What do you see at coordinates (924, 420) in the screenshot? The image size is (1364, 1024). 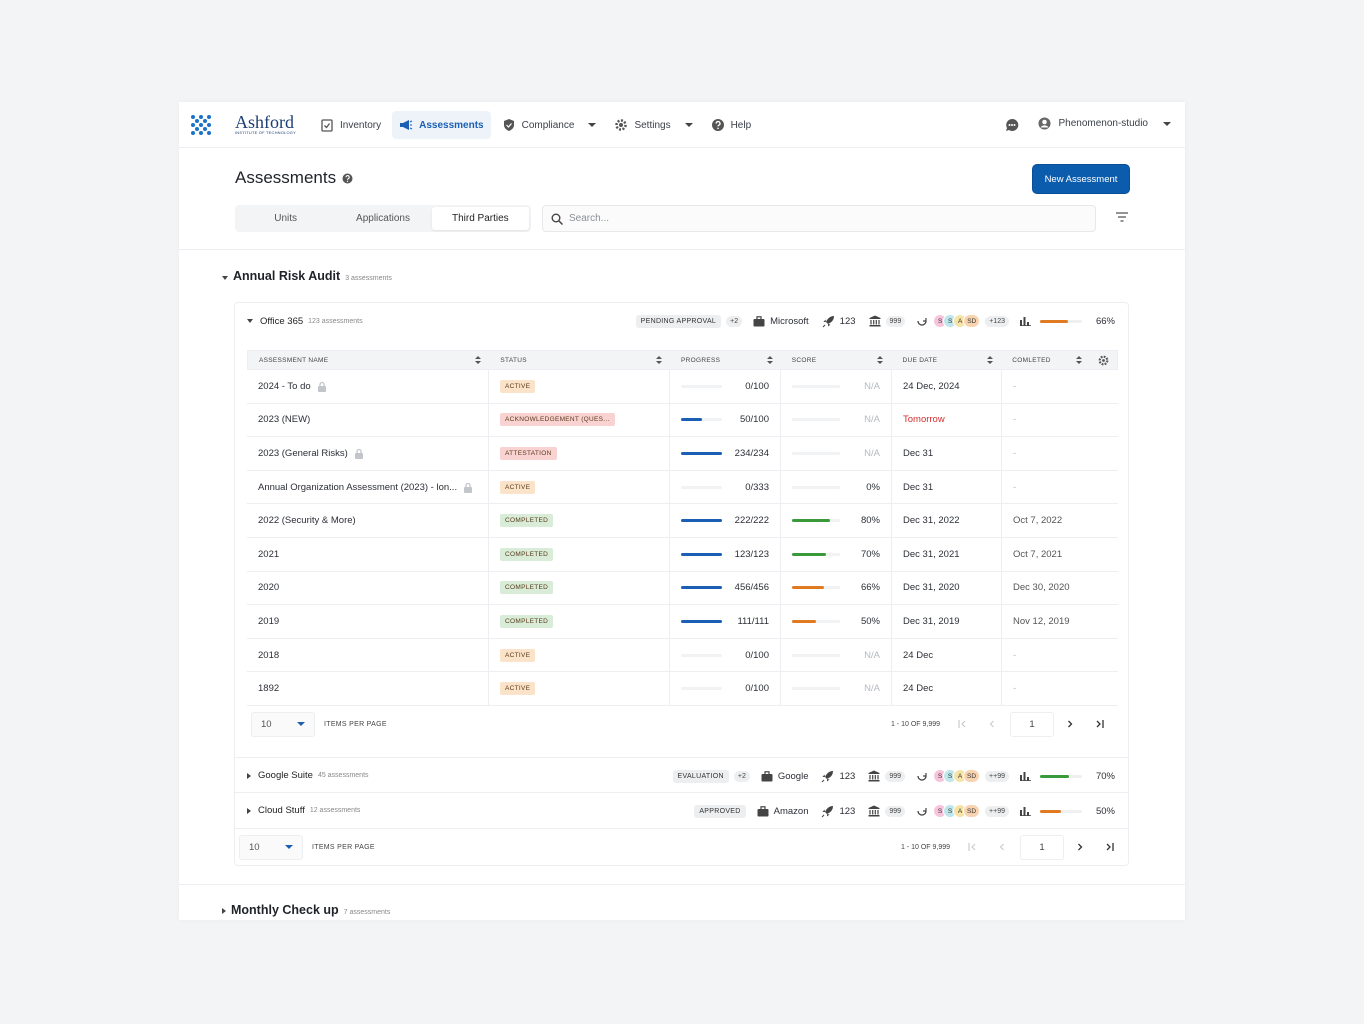 I see `due-date: Tomorrow` at bounding box center [924, 420].